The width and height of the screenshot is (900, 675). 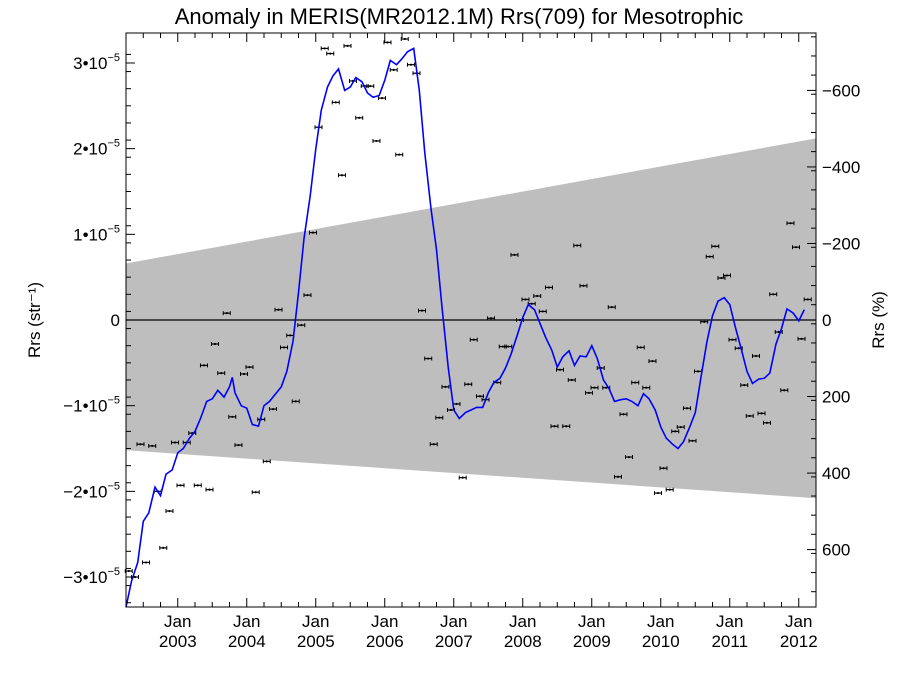 I want to click on y-tick-label: −1•10−5, so click(x=91, y=405).